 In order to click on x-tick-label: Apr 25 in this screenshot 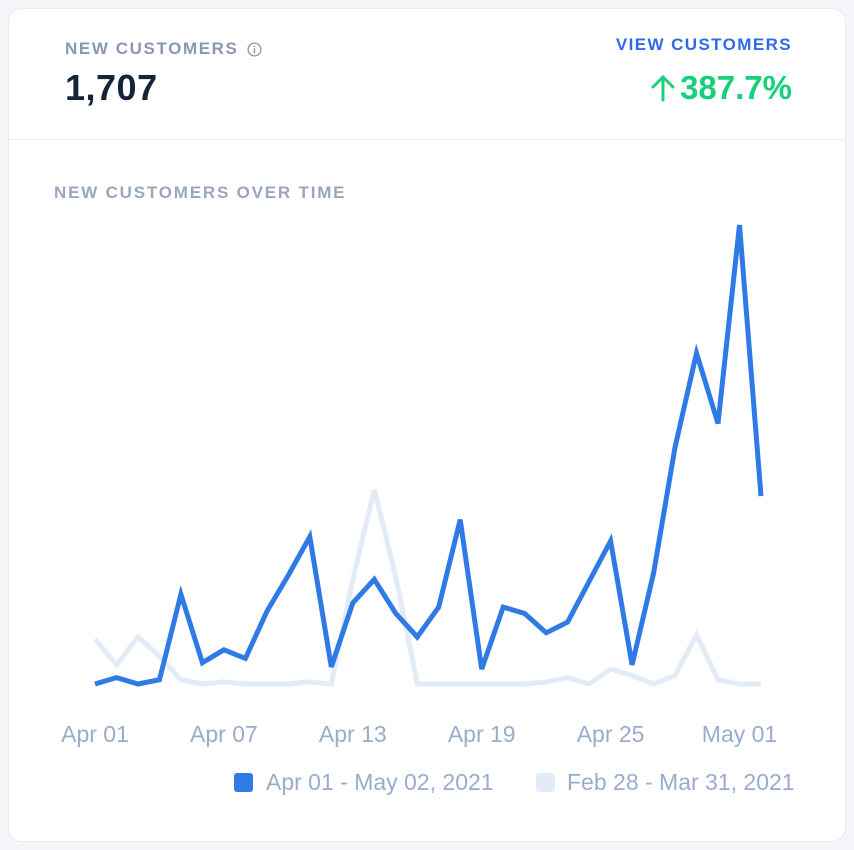, I will do `click(611, 734)`.